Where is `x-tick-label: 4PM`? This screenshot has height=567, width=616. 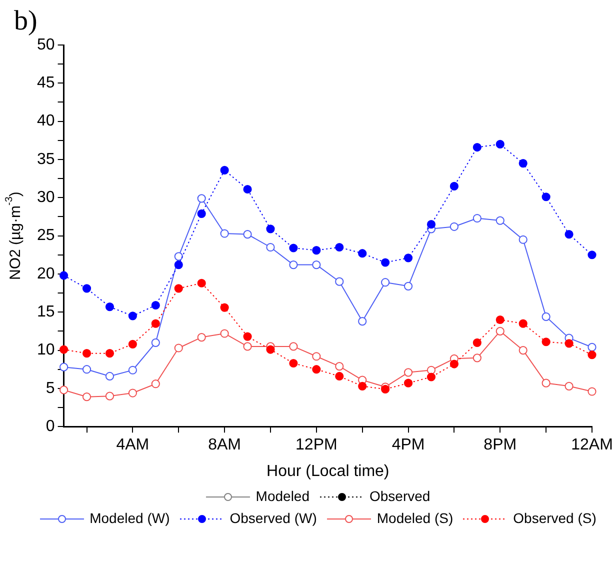 x-tick-label: 4PM is located at coordinates (408, 445).